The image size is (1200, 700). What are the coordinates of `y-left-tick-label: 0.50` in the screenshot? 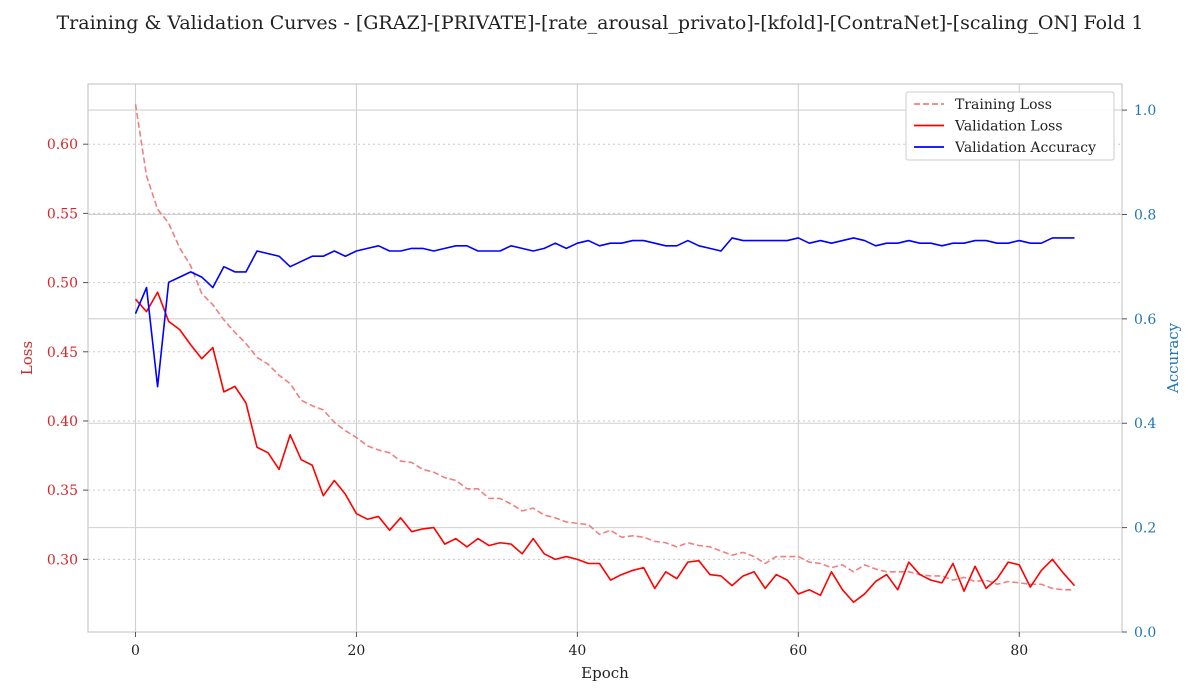 It's located at (62, 284).